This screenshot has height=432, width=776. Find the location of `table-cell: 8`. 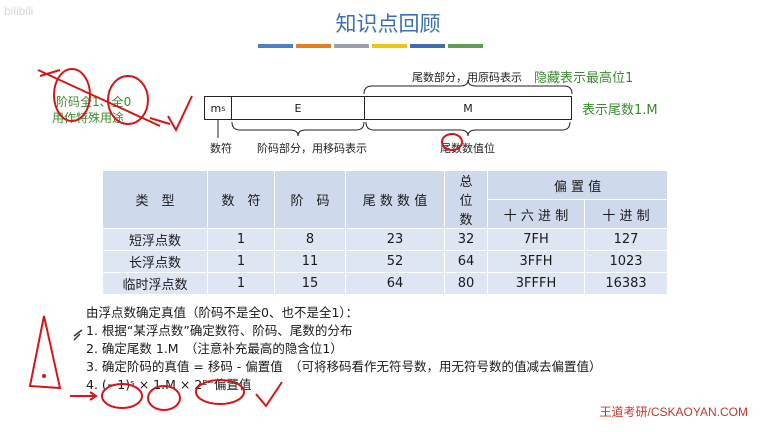

table-cell: 8 is located at coordinates (310, 239).